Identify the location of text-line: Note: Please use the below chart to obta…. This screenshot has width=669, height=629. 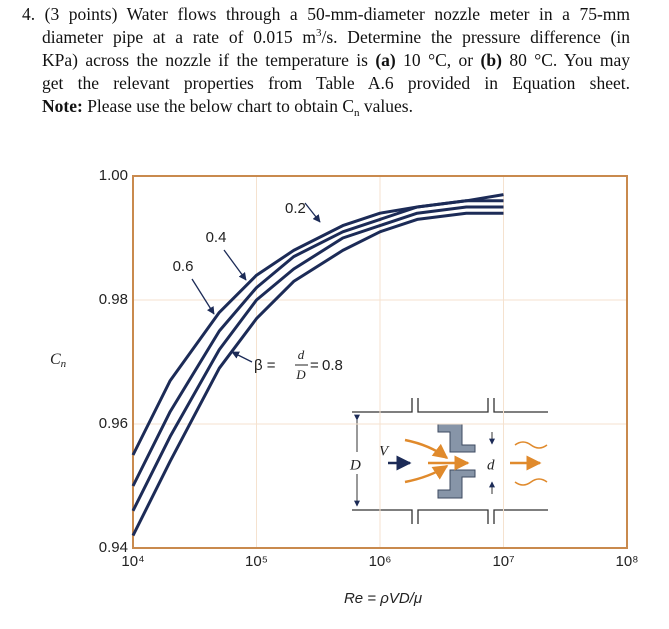
(227, 107).